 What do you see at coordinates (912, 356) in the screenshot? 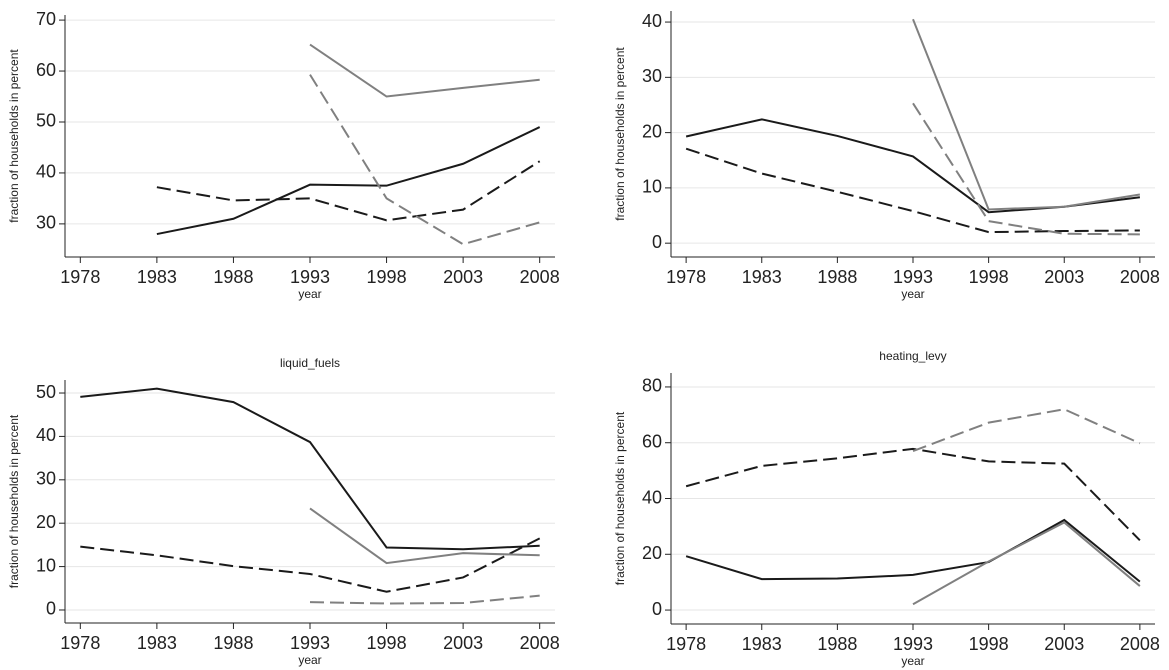
I see `panel-title: heating_levy` at bounding box center [912, 356].